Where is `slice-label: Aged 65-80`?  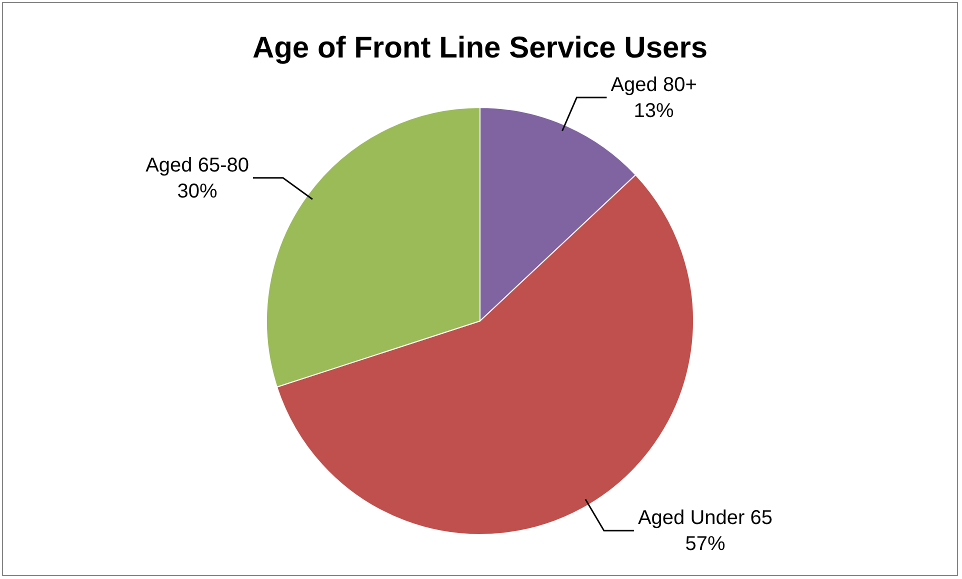
slice-label: Aged 65-80 is located at coordinates (198, 165).